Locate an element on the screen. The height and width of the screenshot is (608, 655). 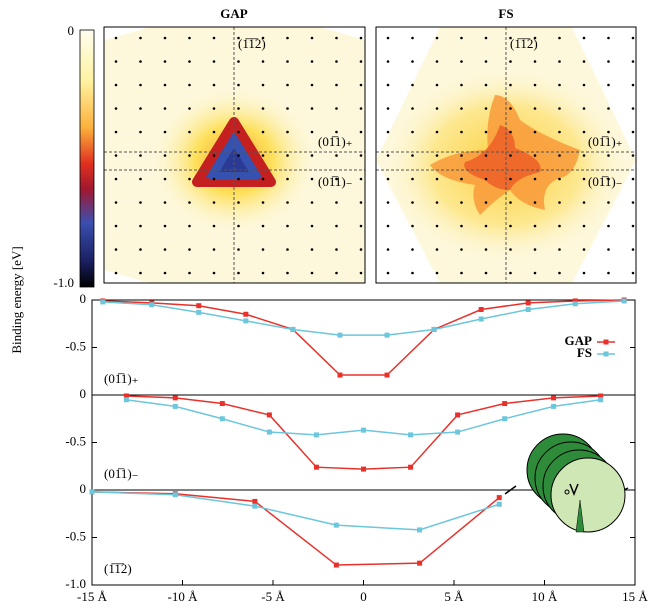
colorbar is located at coordinates (87, 158).